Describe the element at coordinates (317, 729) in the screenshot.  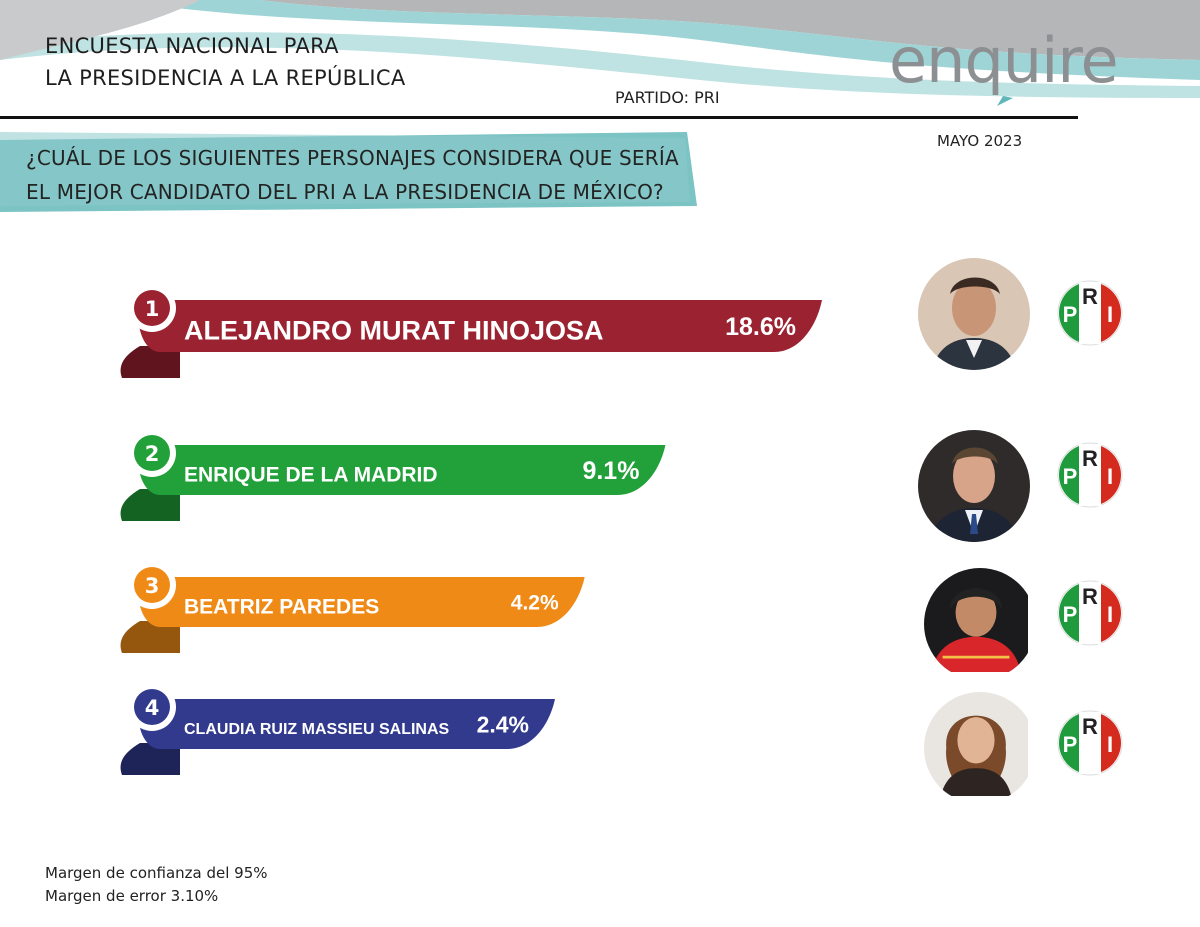
I see `candidate-name-4: CLAUDIA RUIZ MASSIEU SALINAS` at that location.